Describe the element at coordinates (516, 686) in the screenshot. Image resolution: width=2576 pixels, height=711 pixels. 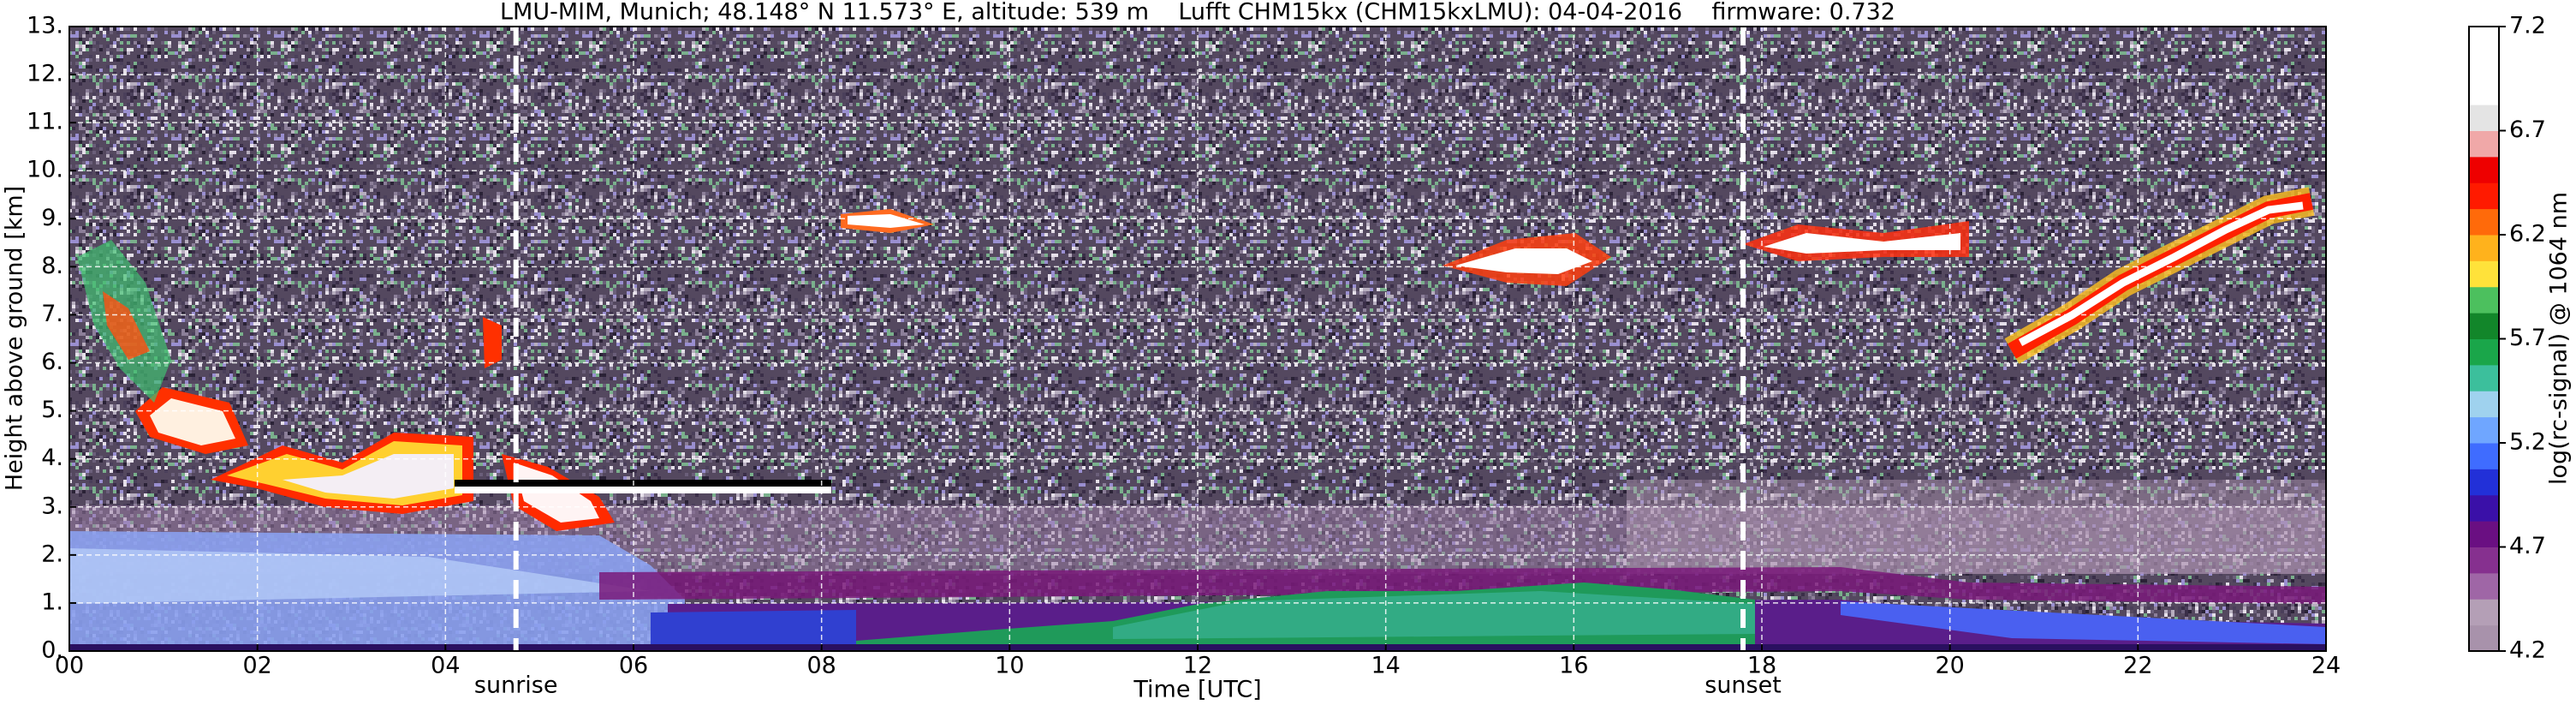
I see `annotation-label: sunrise` at that location.